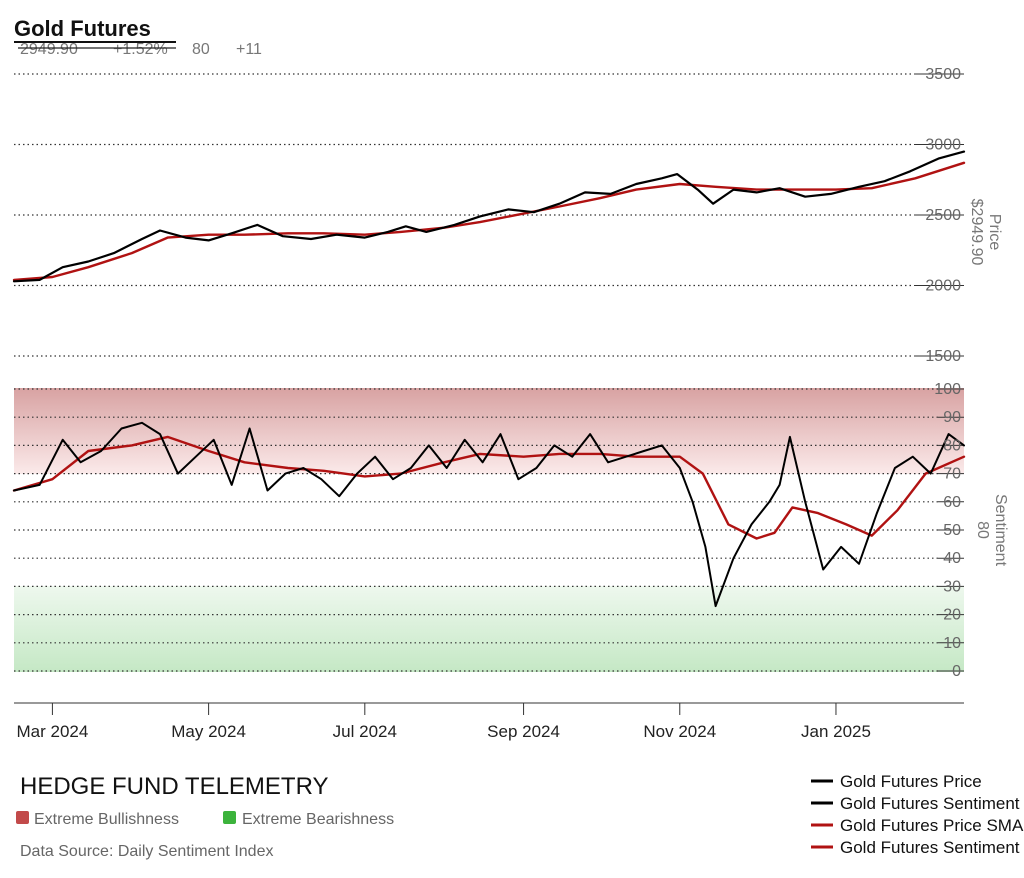 The image size is (1024, 878). Describe the element at coordinates (106, 819) in the screenshot. I see `legend-bull-label: Extreme Bullishness` at that location.